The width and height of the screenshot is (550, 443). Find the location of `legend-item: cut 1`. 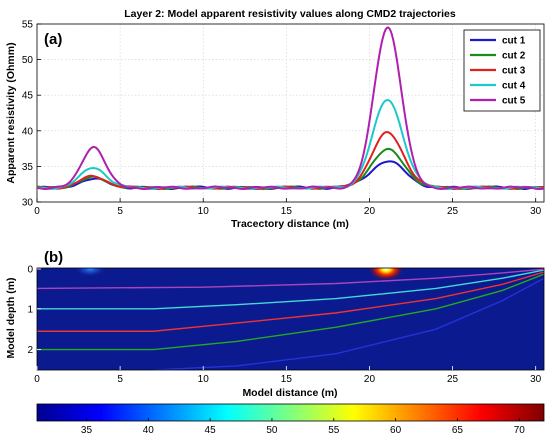

legend-item: cut 1 is located at coordinates (514, 41).